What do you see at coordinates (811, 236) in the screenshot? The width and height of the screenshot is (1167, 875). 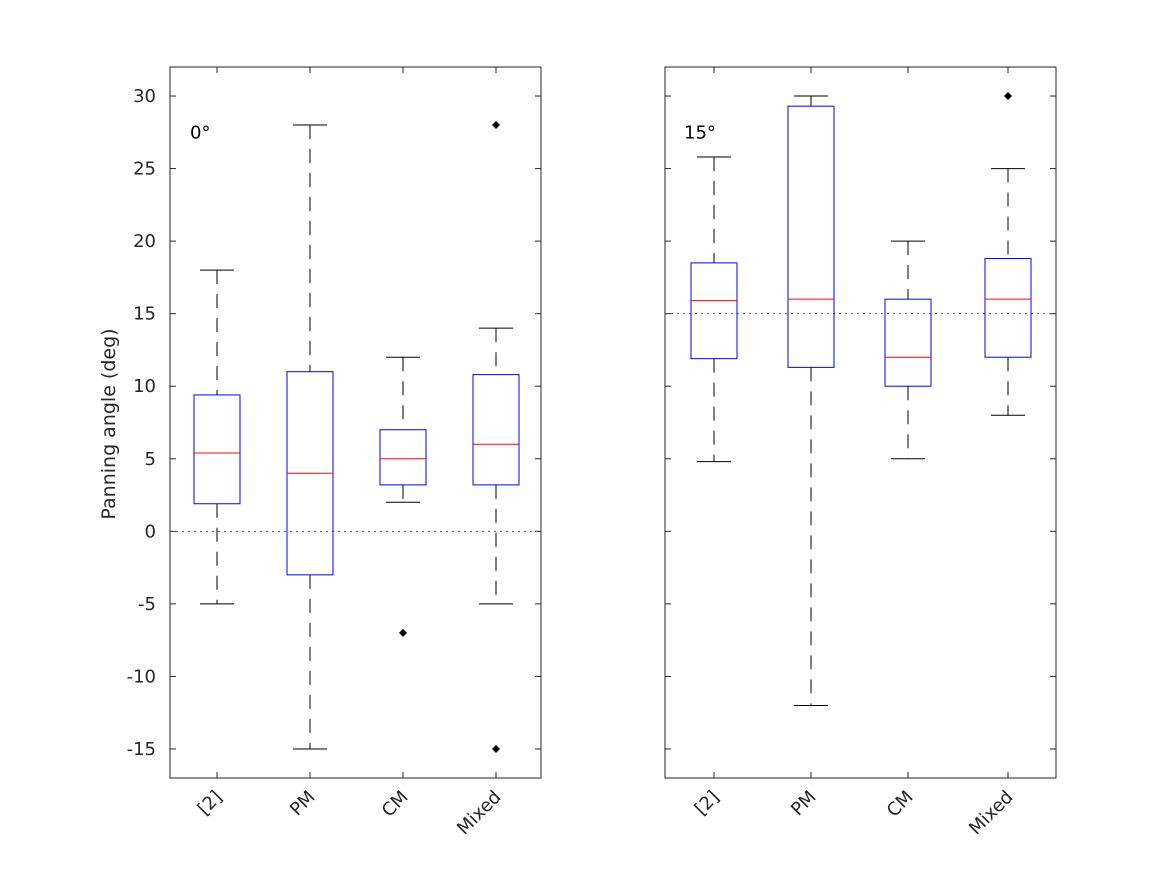 I see `box-PM` at bounding box center [811, 236].